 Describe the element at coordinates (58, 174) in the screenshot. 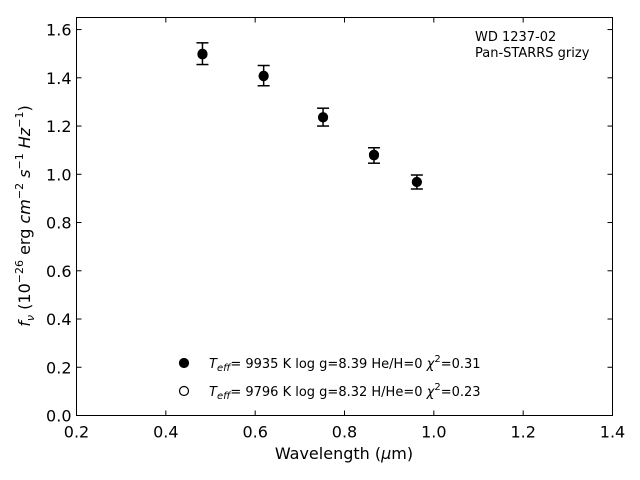

I see `y-tick-label: 1.0` at that location.